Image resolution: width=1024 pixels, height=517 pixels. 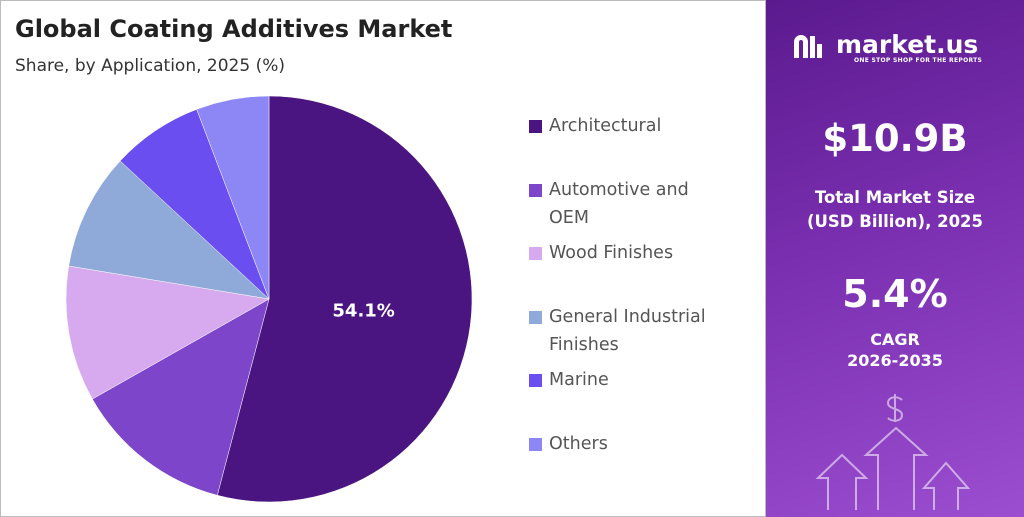 I want to click on legend-item: Automotive and OEM, so click(x=631, y=204).